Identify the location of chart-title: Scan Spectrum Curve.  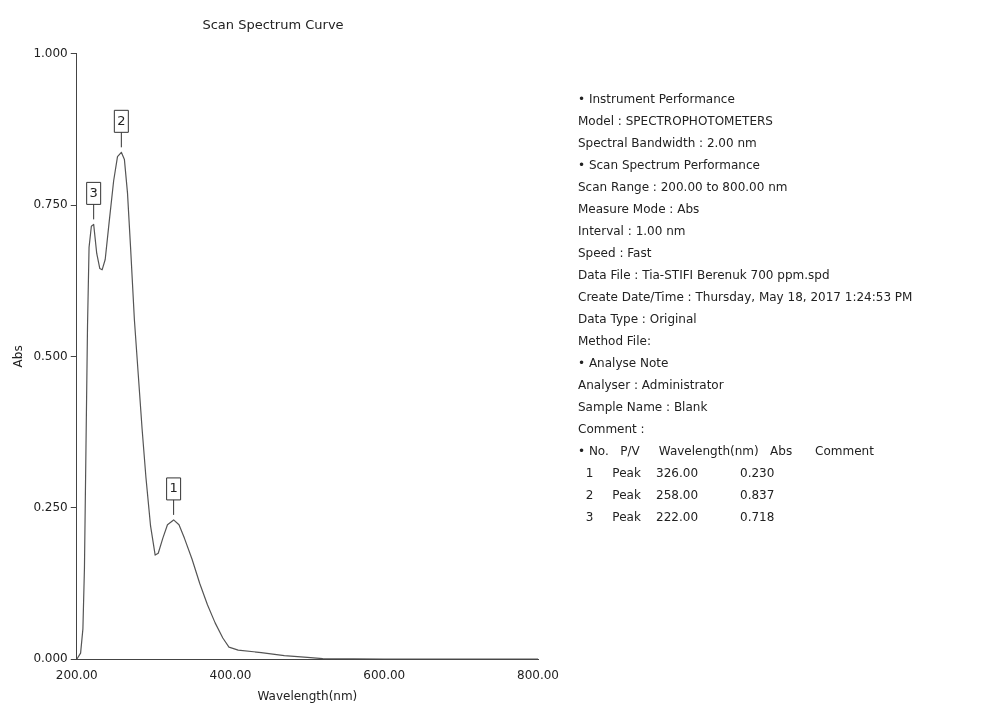
(273, 25).